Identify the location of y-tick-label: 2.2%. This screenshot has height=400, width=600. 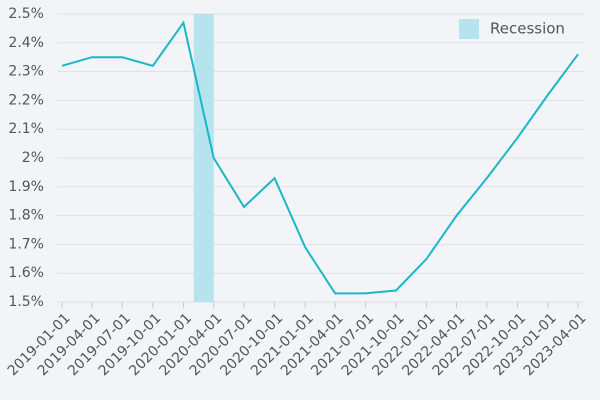
(26, 100).